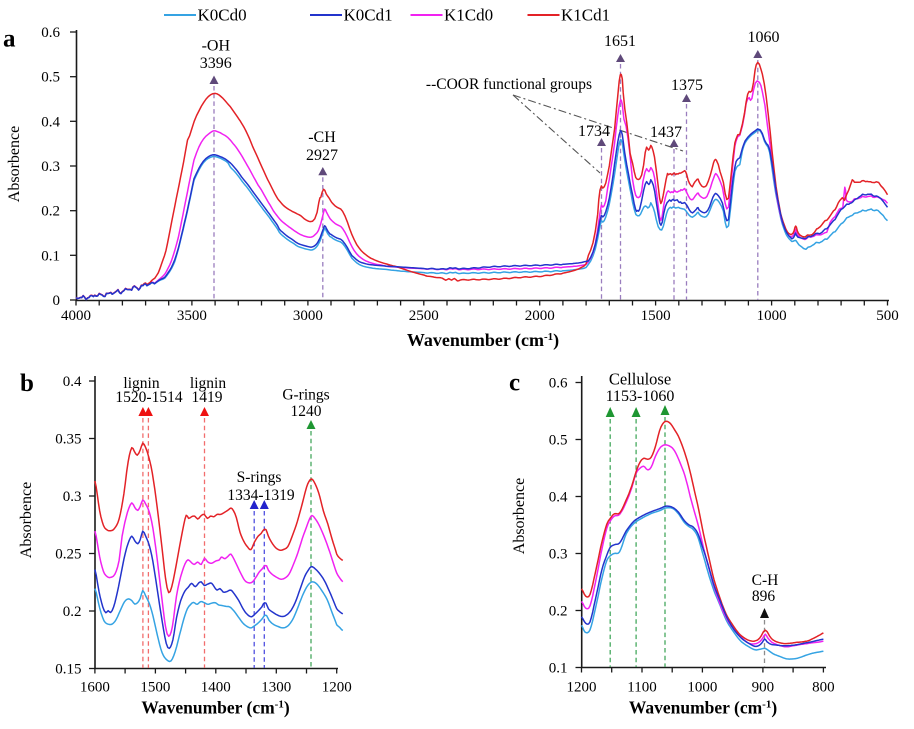 The image size is (914, 729). I want to click on svg-text: Cellulose, so click(640, 379).